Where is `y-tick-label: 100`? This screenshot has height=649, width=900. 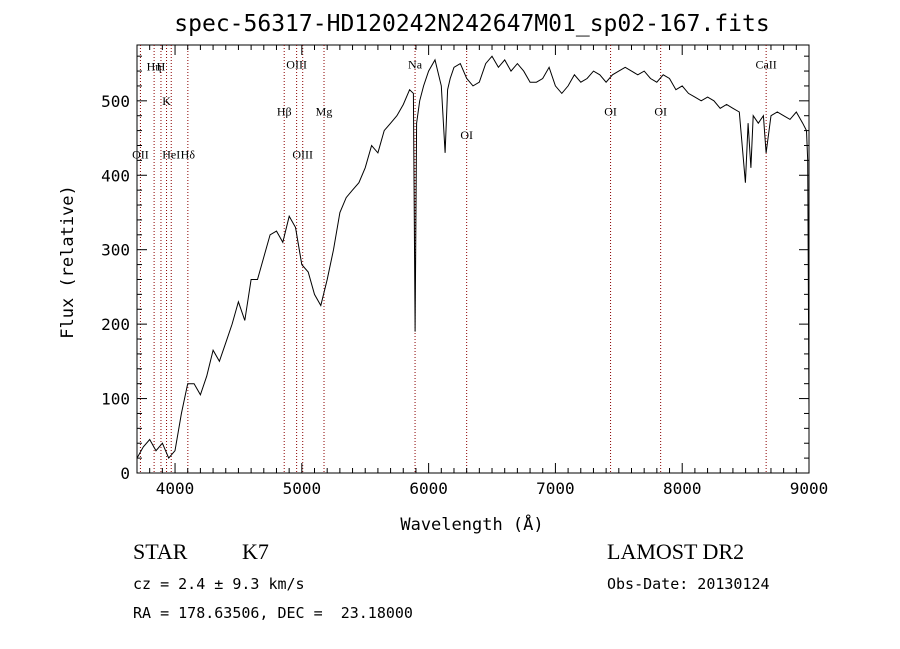
y-tick-label: 100 is located at coordinates (115, 399).